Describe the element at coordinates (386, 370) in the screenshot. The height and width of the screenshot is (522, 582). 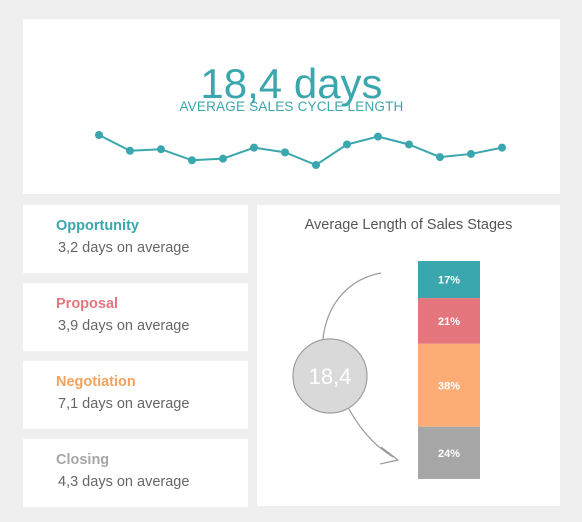
I see `stacked-bar-chart: 17% 21% 38% 24% 18,4` at that location.